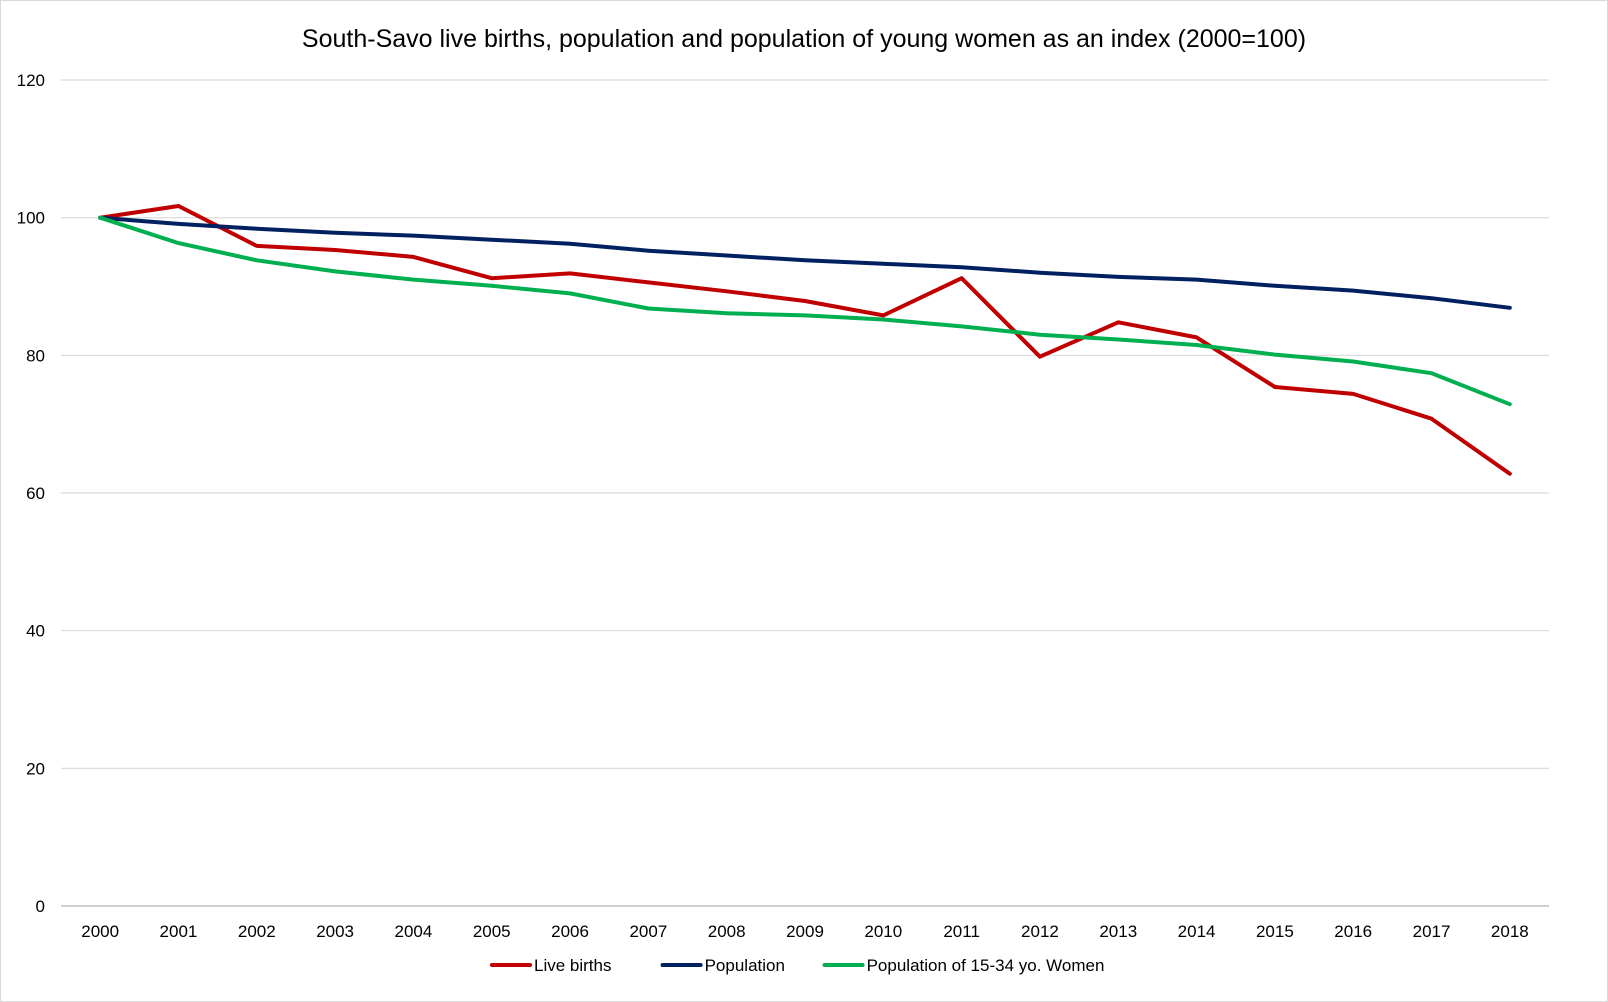 The width and height of the screenshot is (1608, 1002). Describe the element at coordinates (40, 906) in the screenshot. I see `y-tick-label: 0` at that location.